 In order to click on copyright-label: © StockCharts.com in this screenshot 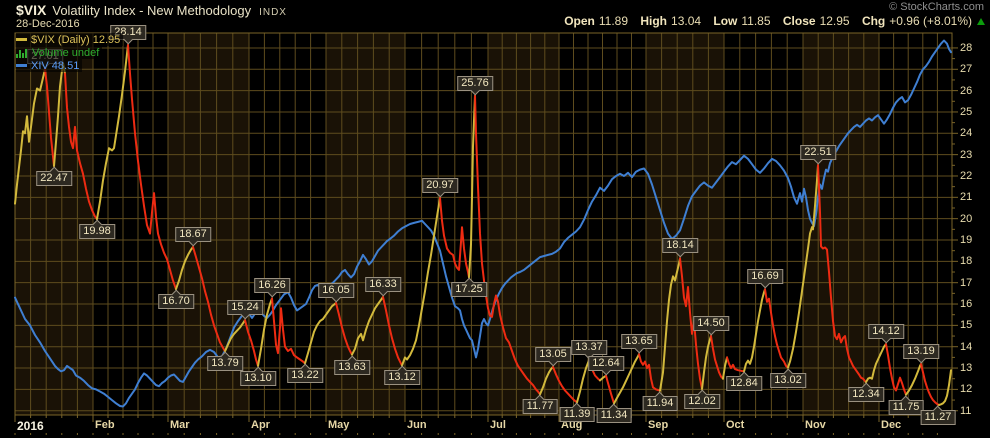, I will do `click(936, 7)`.